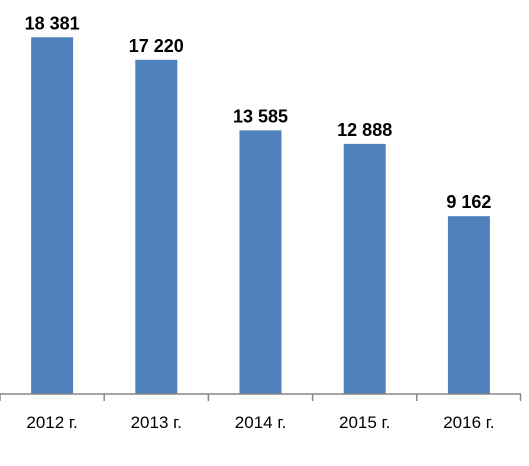  Describe the element at coordinates (156, 46) in the screenshot. I see `data-label-1: 17 220` at that location.